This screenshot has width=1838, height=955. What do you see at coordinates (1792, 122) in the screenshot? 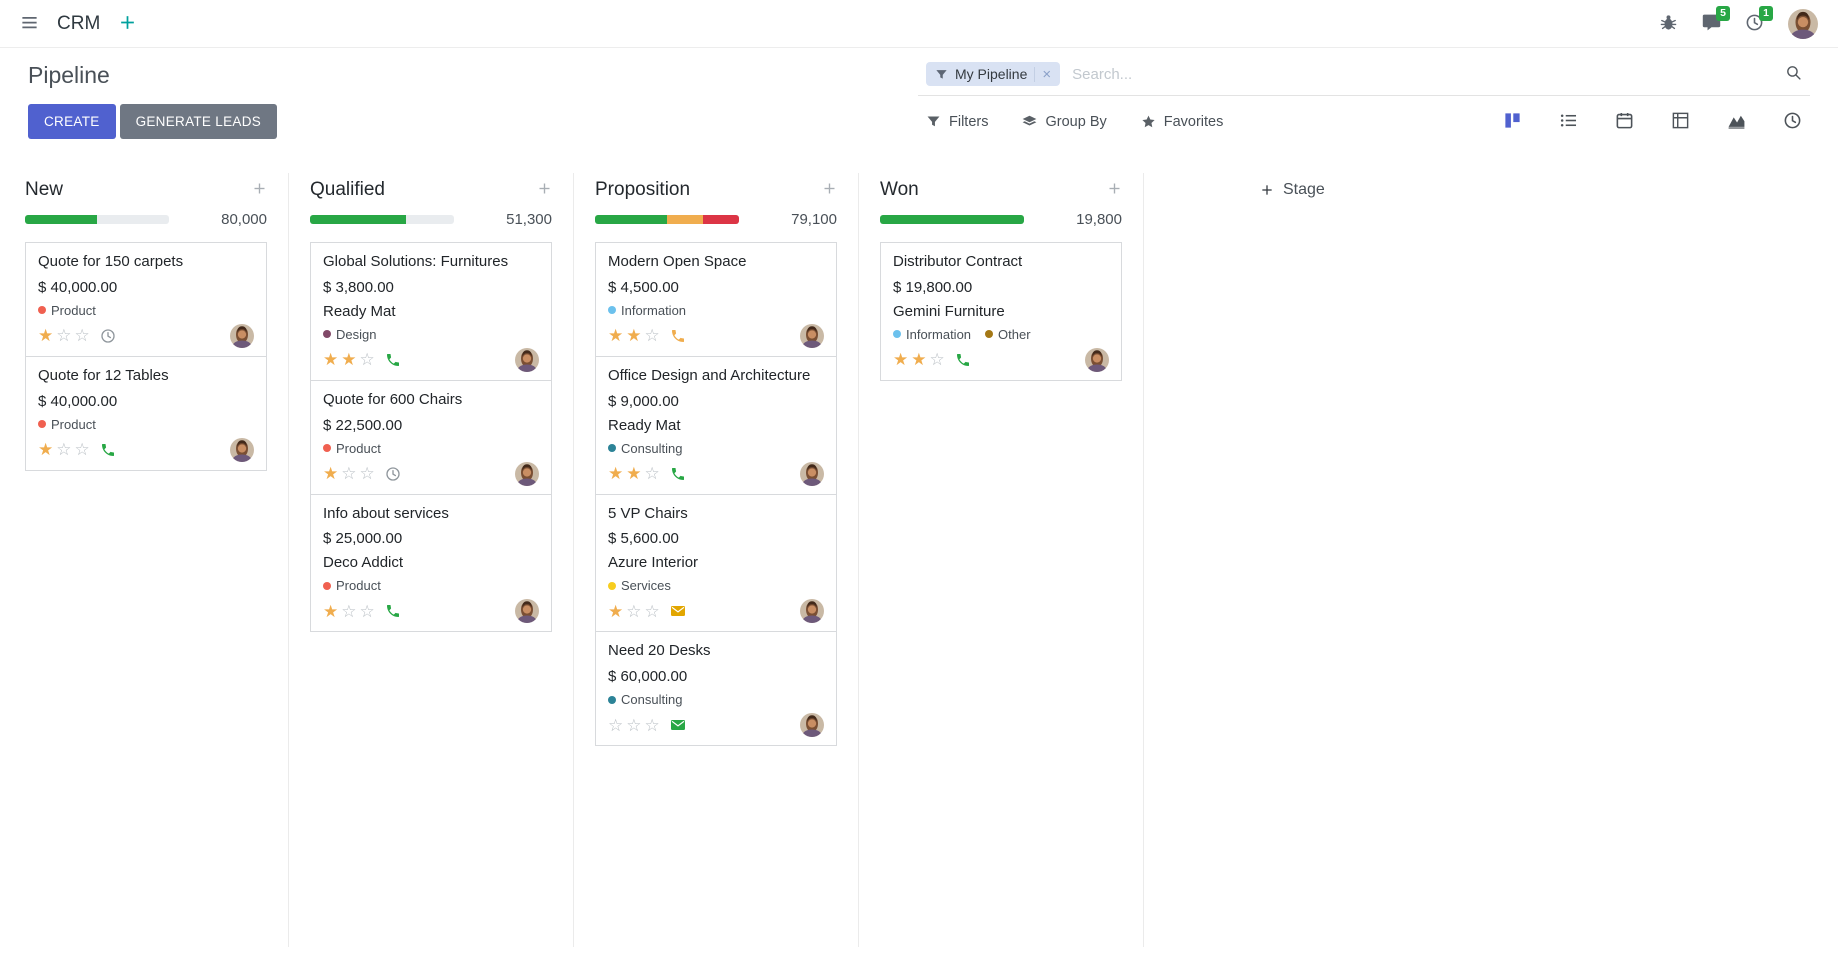
I see `view-activity-button` at bounding box center [1792, 122].